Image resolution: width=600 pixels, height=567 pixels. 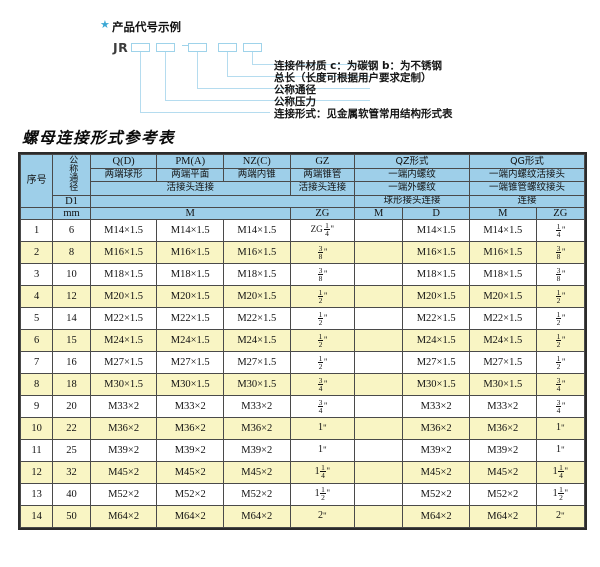 What do you see at coordinates (412, 161) in the screenshot?
I see `header-group-qz-code: QZ形式` at bounding box center [412, 161].